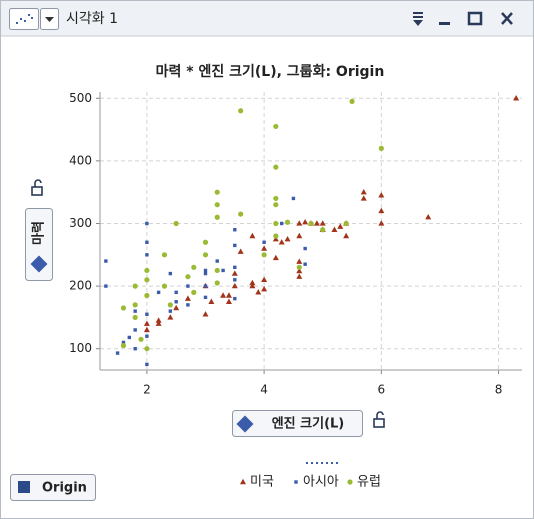 The width and height of the screenshot is (534, 519). I want to click on legend-button, so click(53, 487).